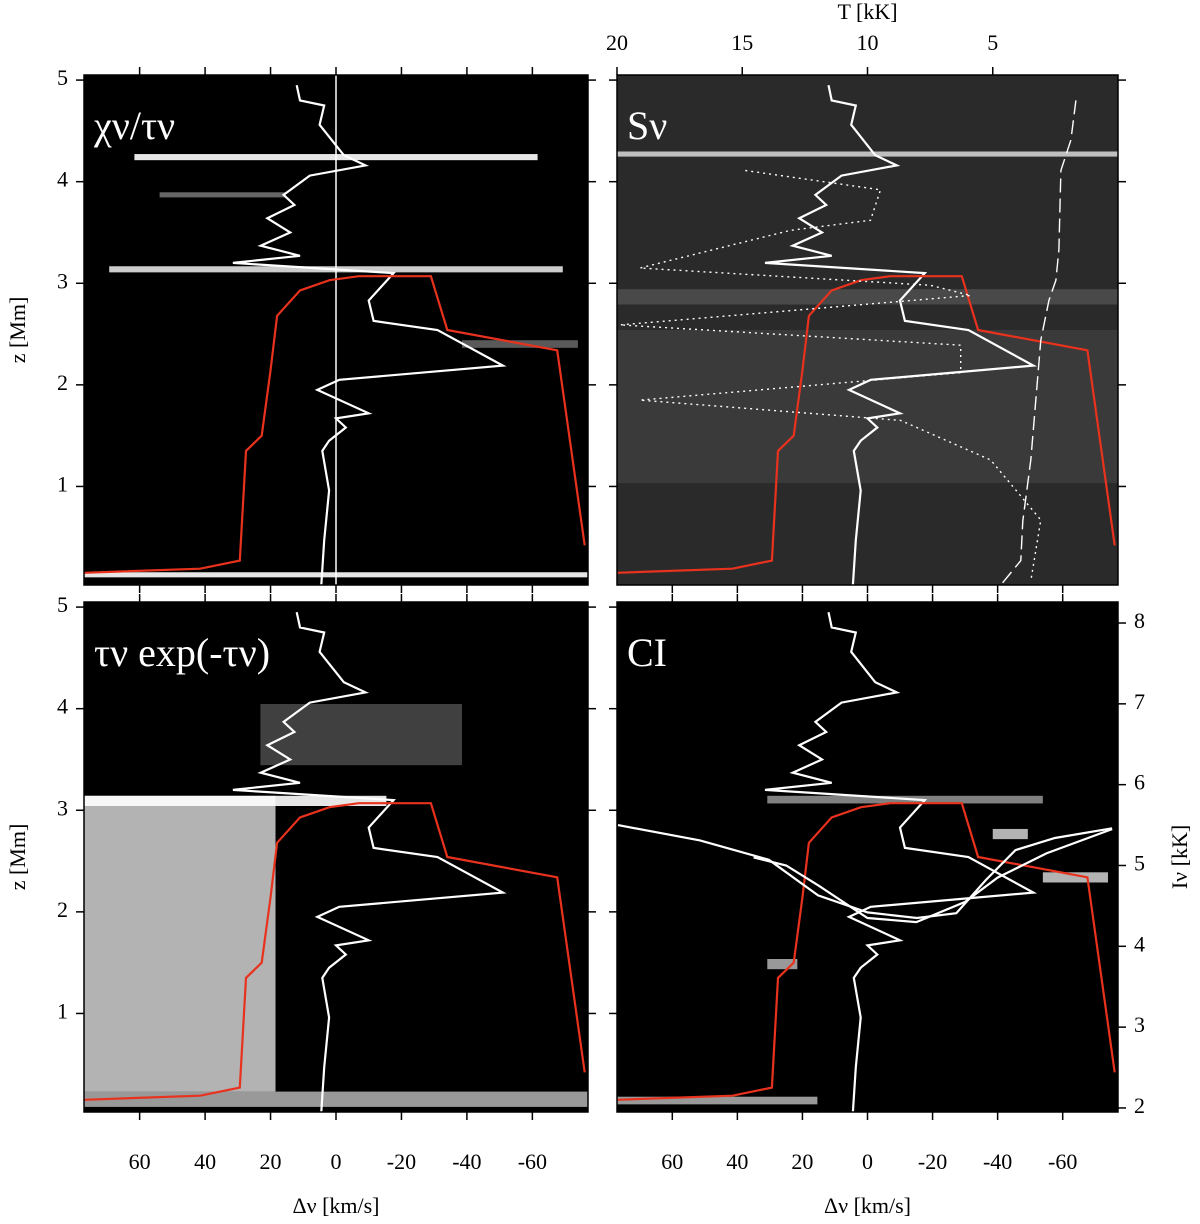  I want to click on y2-tick-label: 6, so click(1139, 782).